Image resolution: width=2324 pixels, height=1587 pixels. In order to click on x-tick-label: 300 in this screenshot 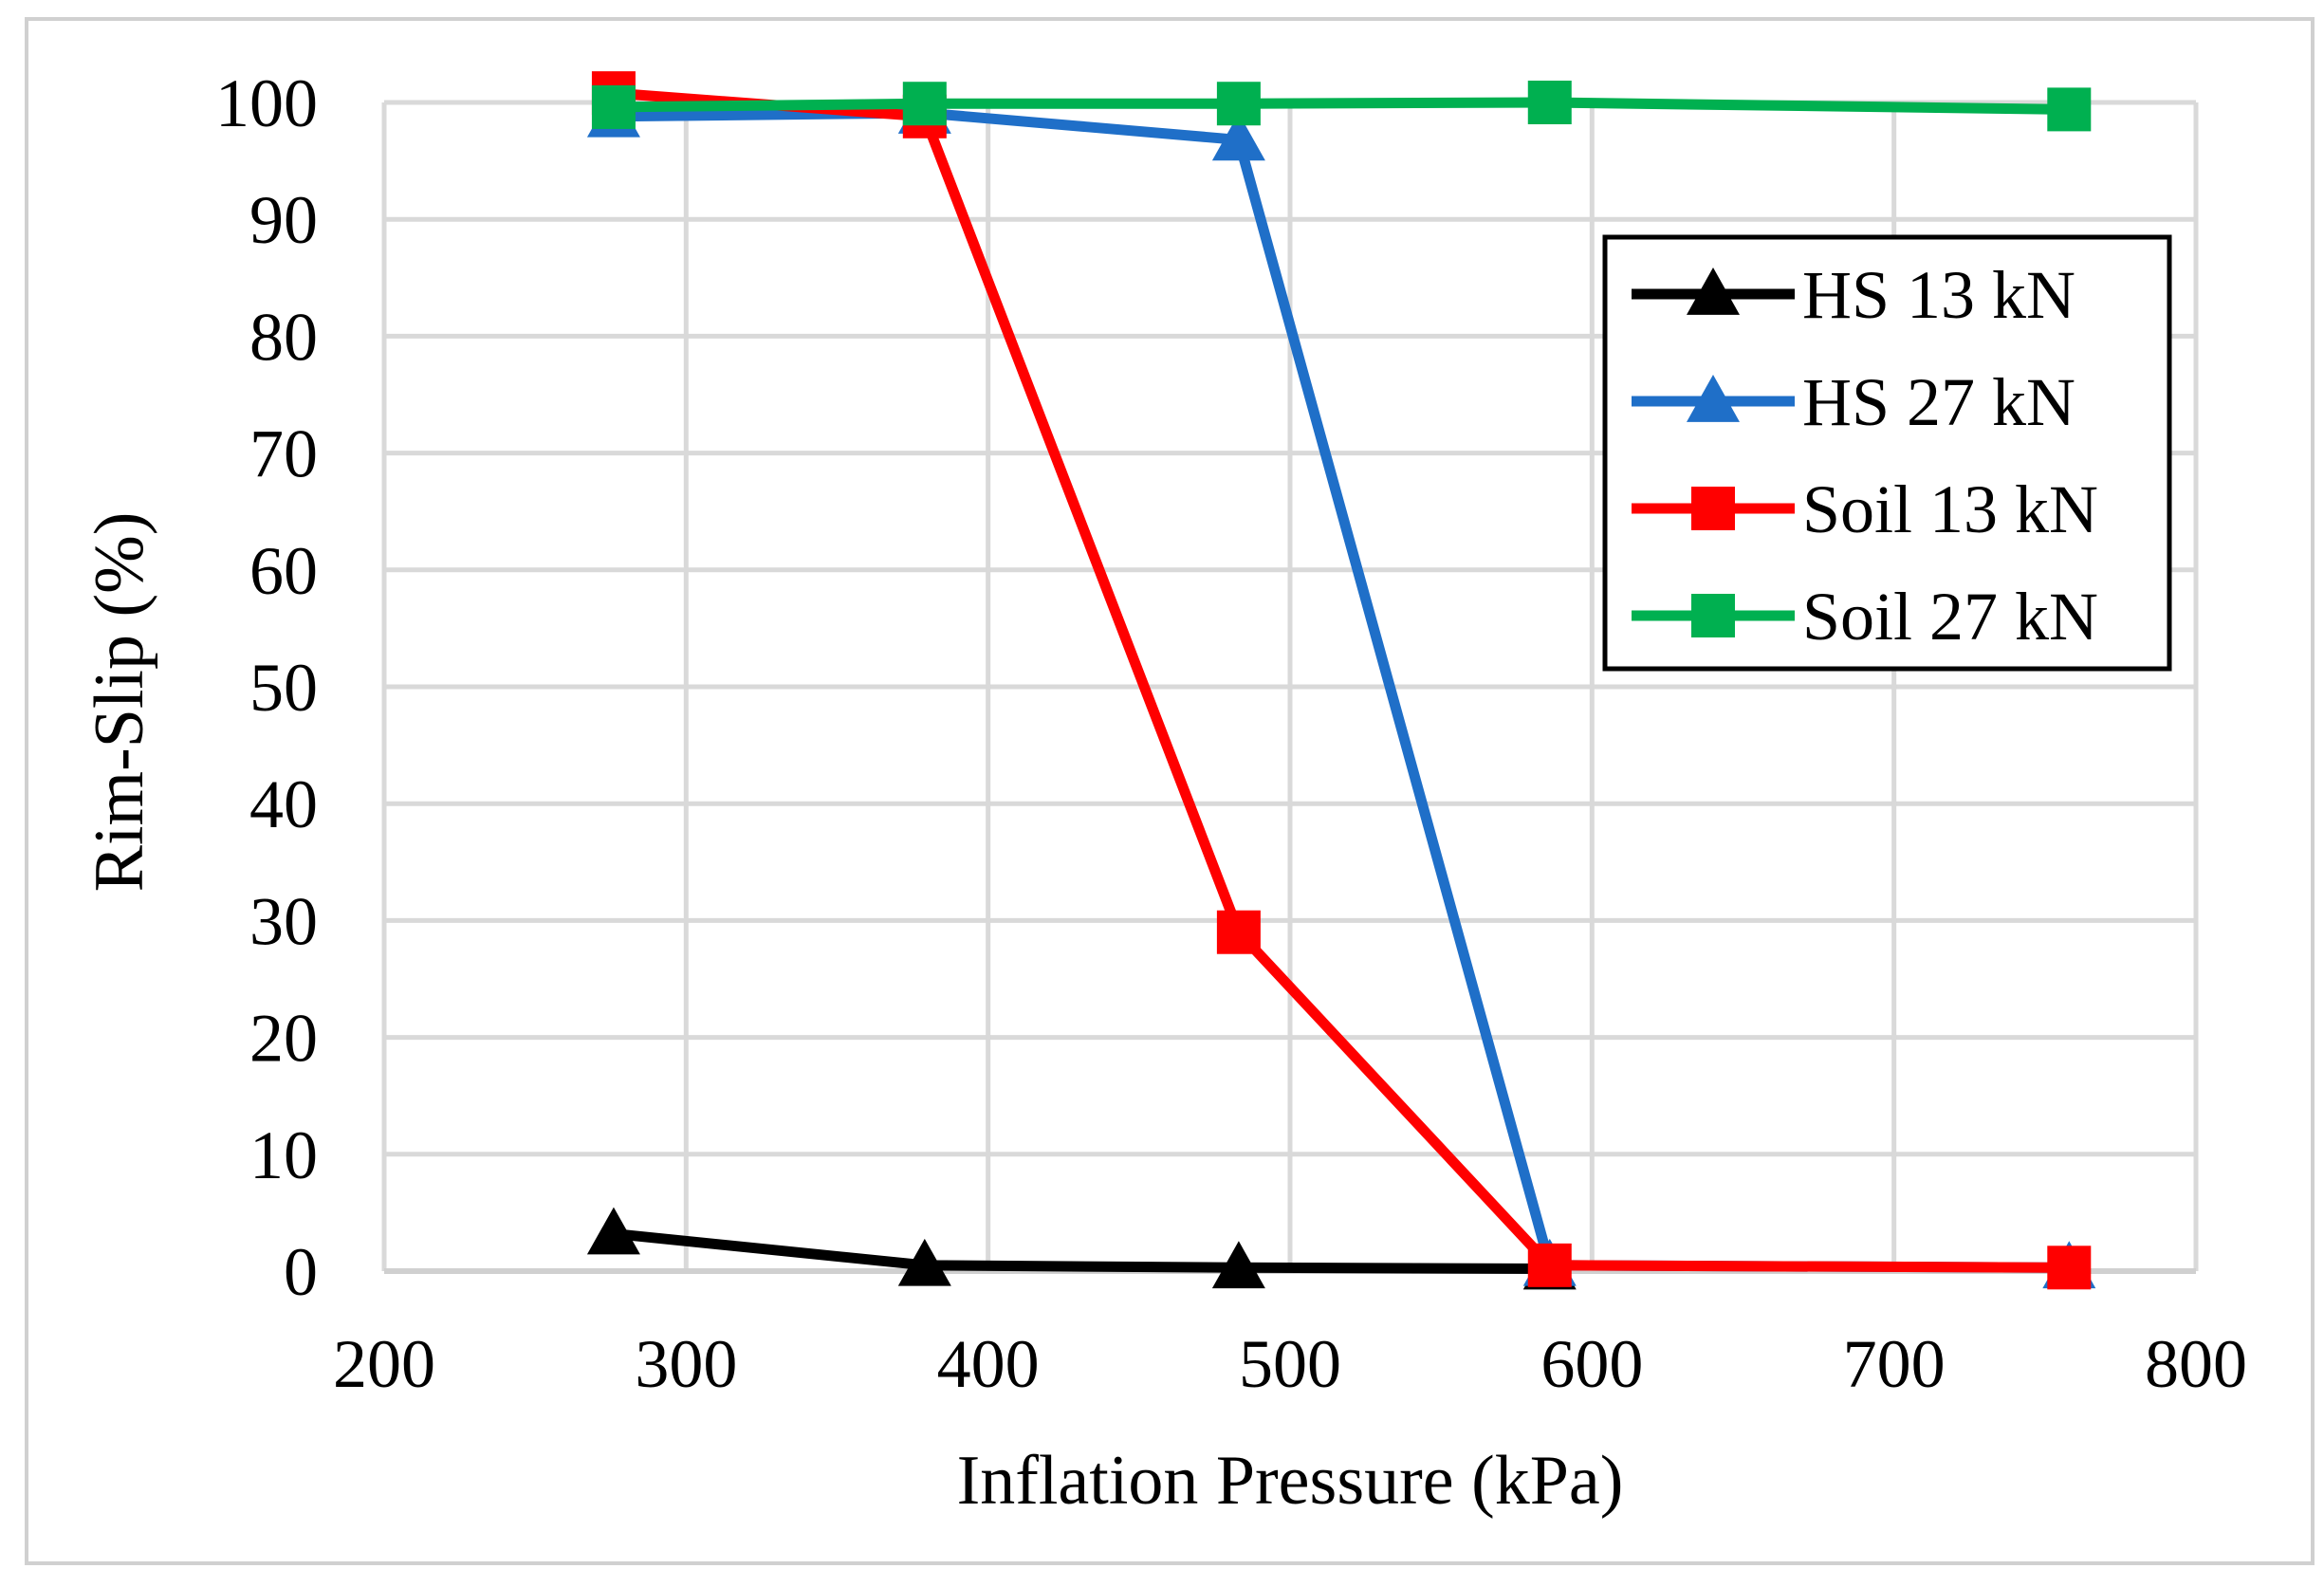, I will do `click(686, 1364)`.